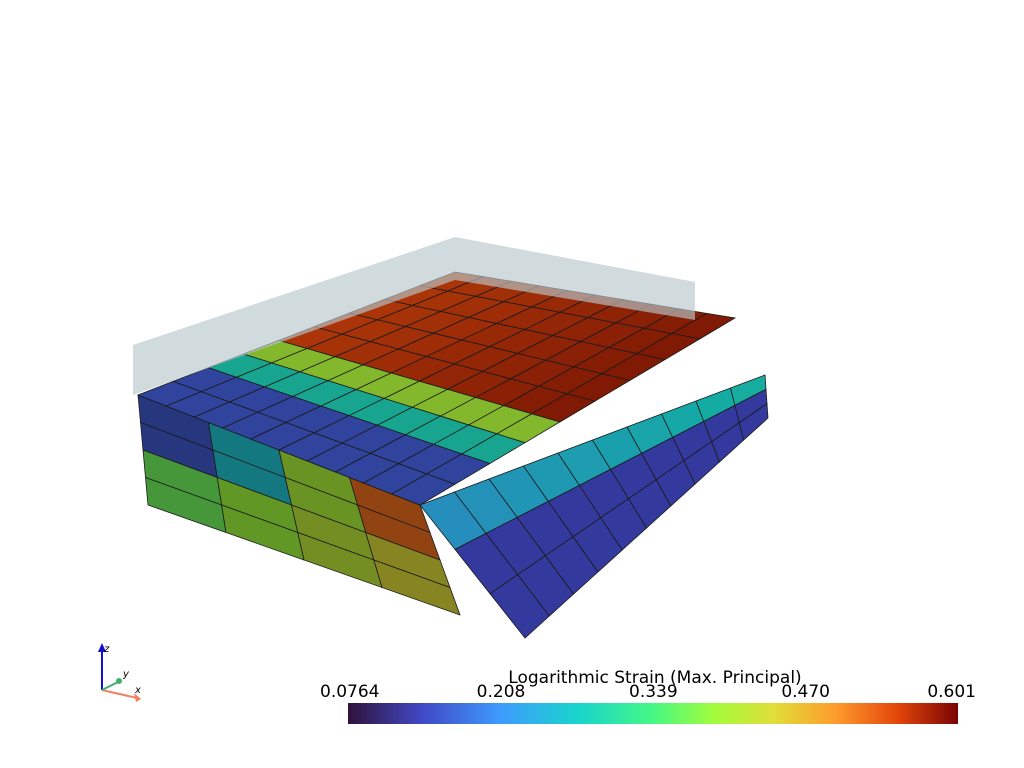  What do you see at coordinates (414, 316) in the screenshot?
I see `undeformed-box` at bounding box center [414, 316].